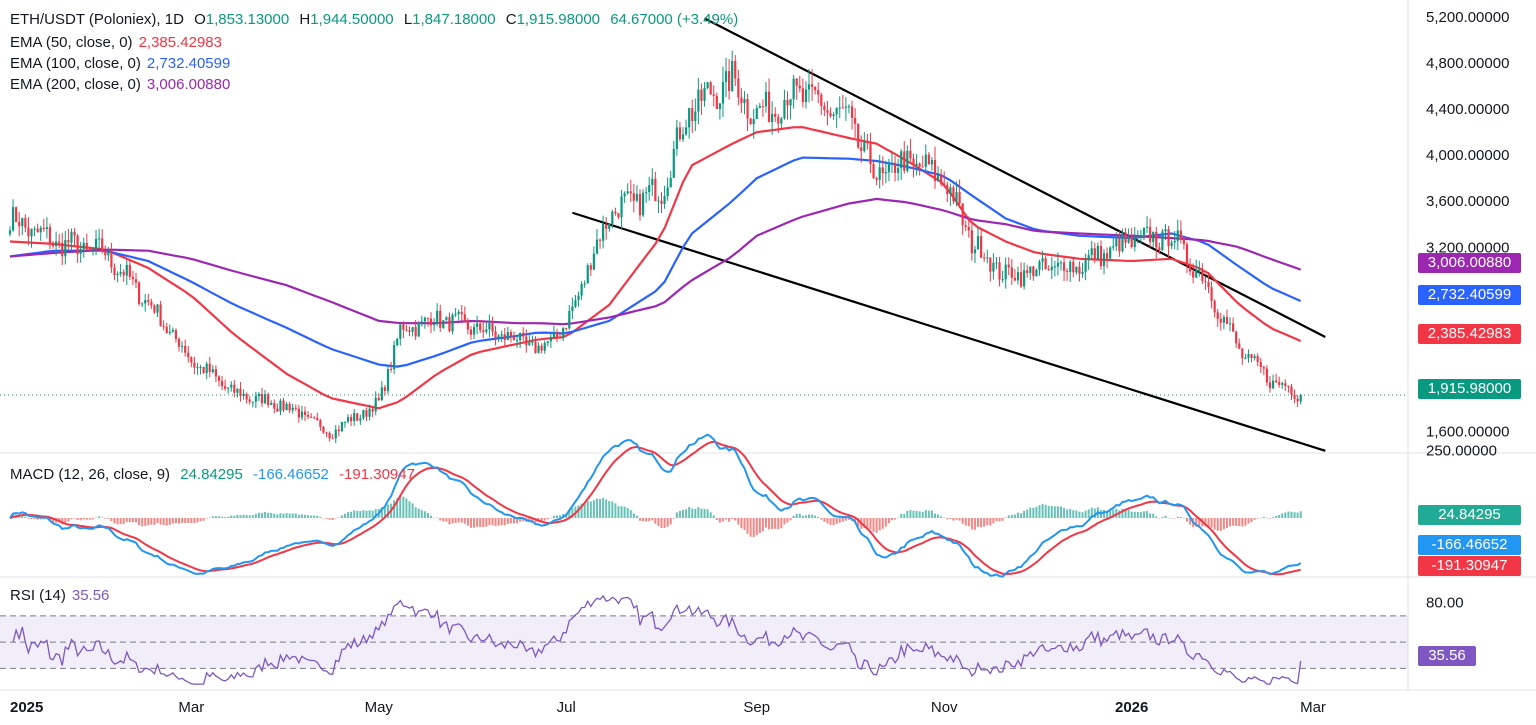 The width and height of the screenshot is (1536, 725). Describe the element at coordinates (1467, 63) in the screenshot. I see `price-axis-label: 4,800.00000` at that location.